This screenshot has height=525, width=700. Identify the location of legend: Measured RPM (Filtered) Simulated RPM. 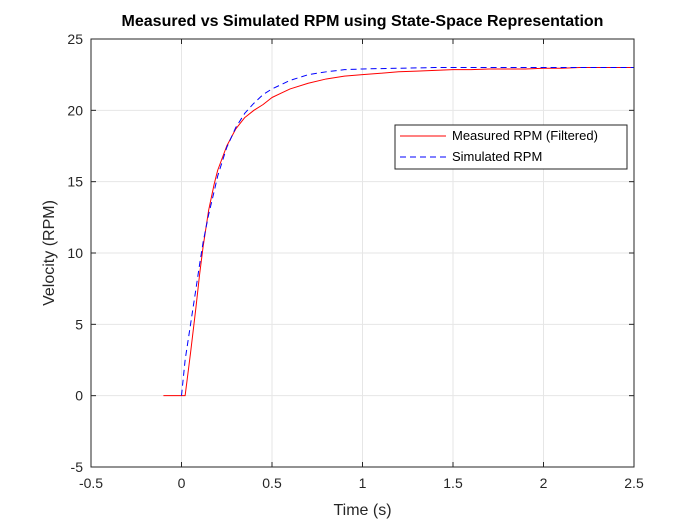
(511, 147).